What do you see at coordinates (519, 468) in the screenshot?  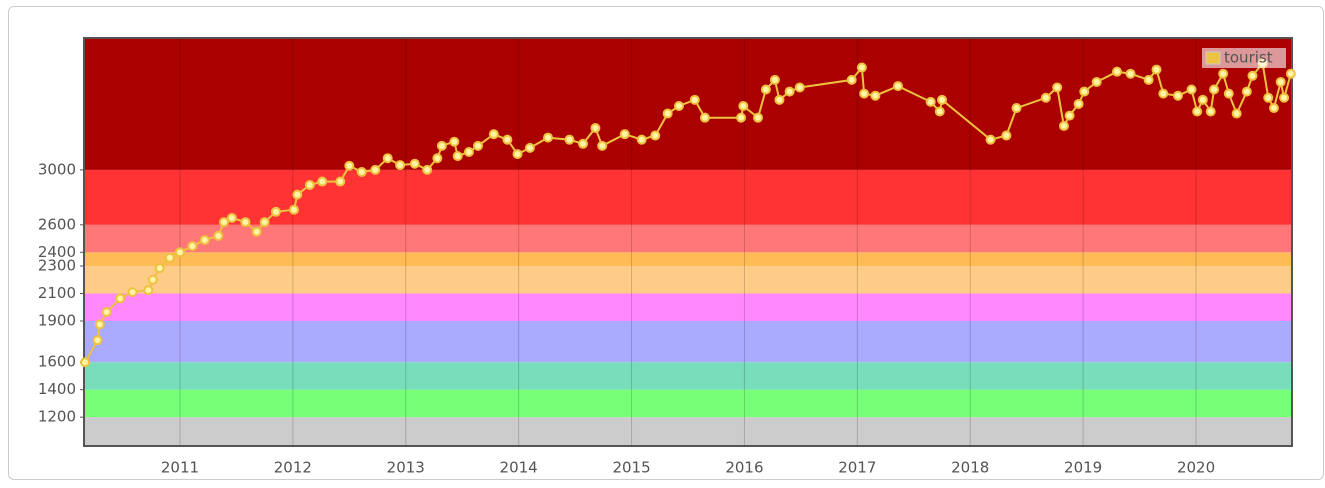 I see `x-tick-label: 2014` at bounding box center [519, 468].